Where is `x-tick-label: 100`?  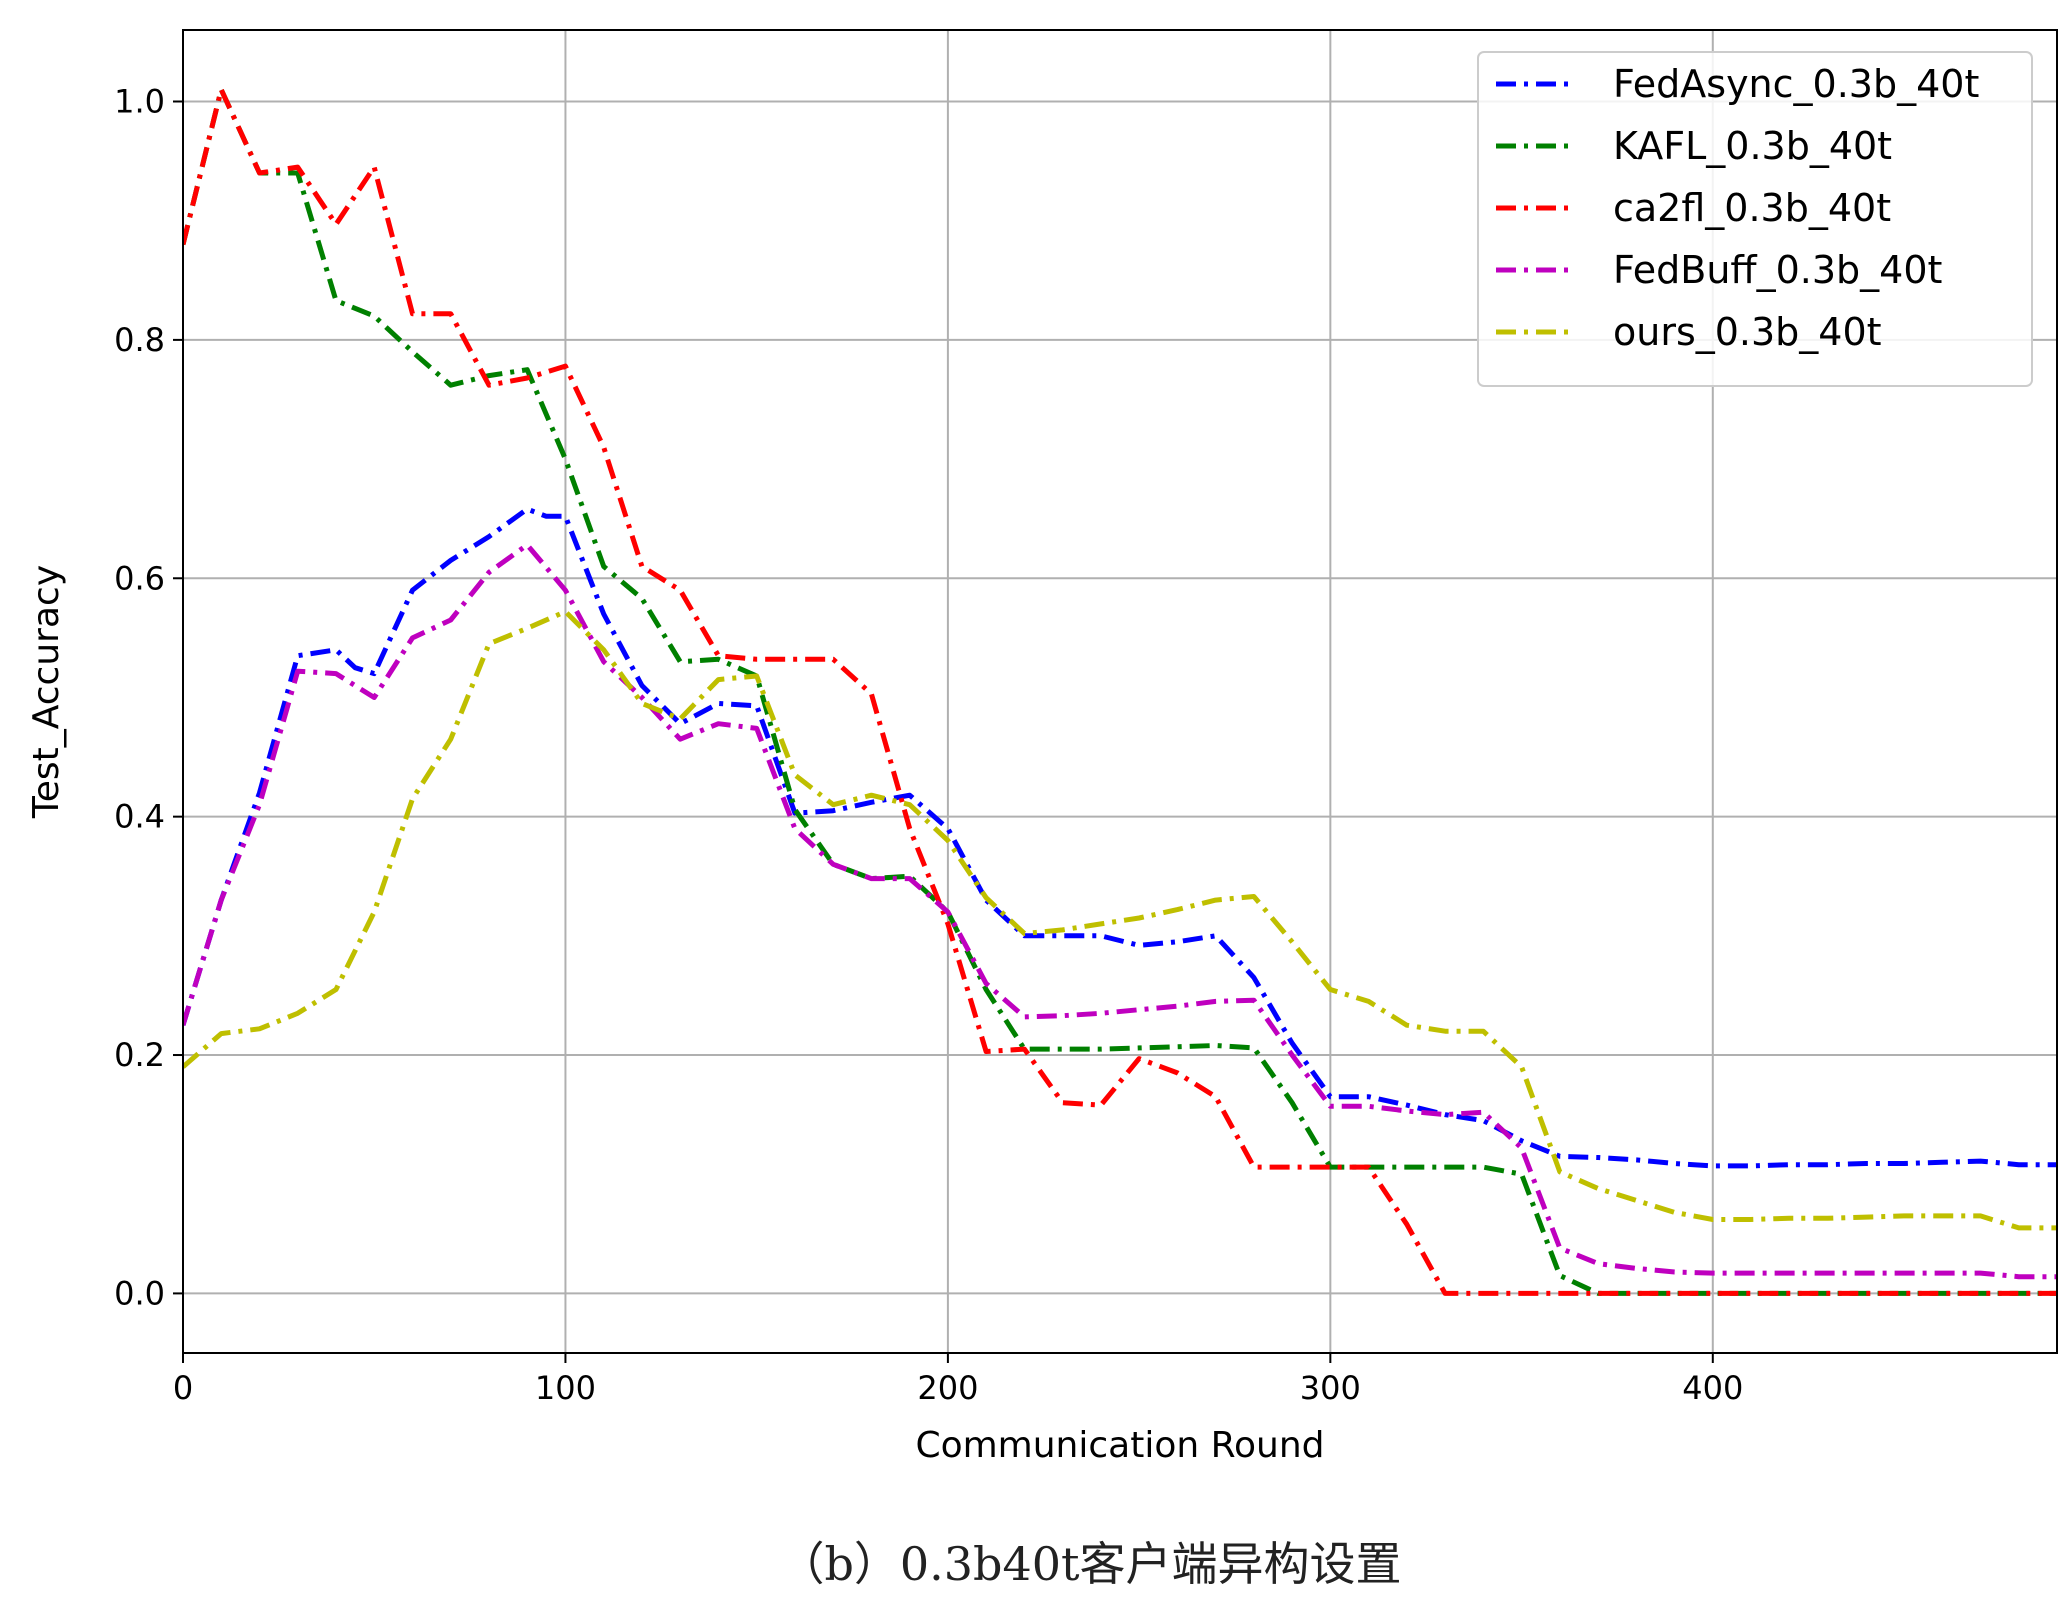 x-tick-label: 100 is located at coordinates (565, 1388).